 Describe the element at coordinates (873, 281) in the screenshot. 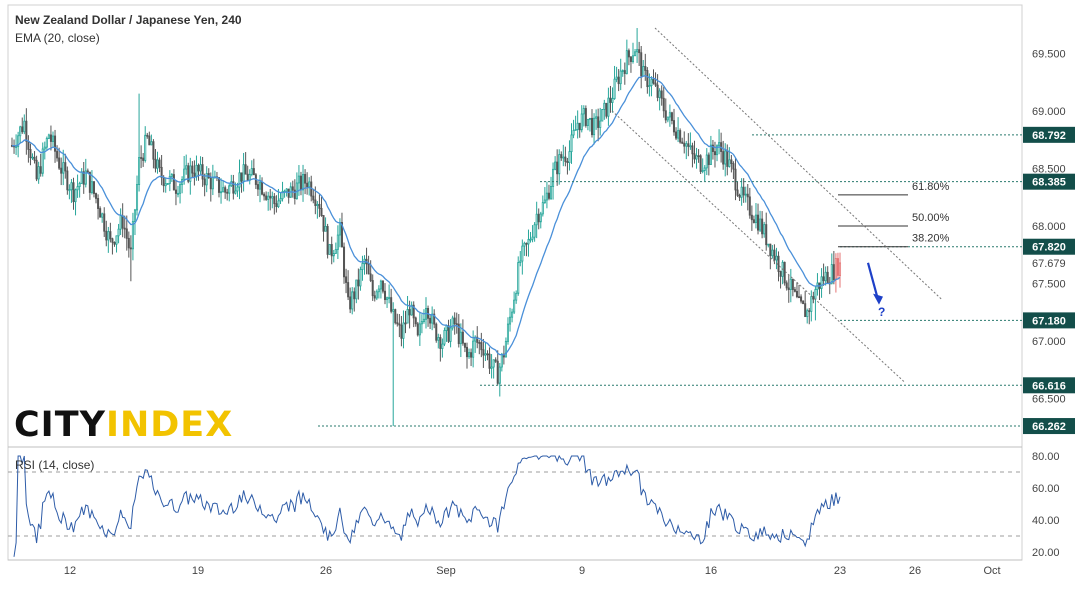

I see `forecast-arrow-shaft` at that location.